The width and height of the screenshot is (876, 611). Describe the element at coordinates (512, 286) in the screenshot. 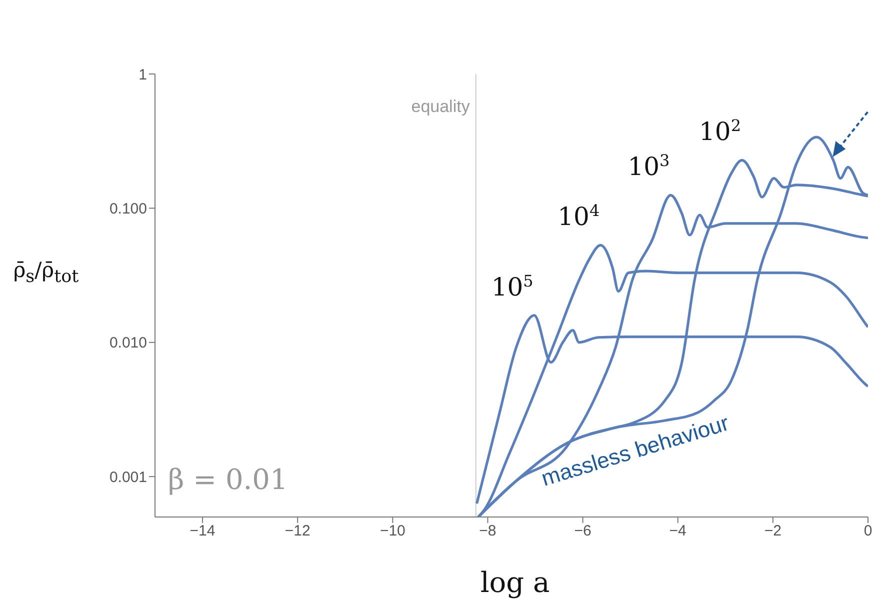

I see `series-label: 10$^{5}$` at that location.